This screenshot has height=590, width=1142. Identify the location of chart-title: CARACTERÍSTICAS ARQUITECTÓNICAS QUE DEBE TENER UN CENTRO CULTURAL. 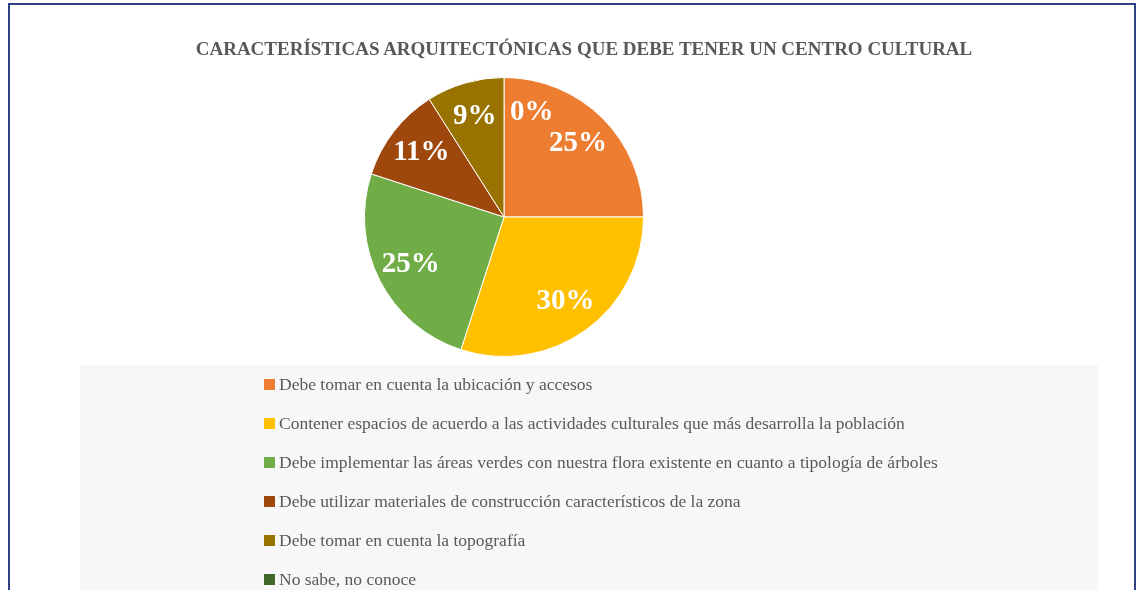
(584, 48).